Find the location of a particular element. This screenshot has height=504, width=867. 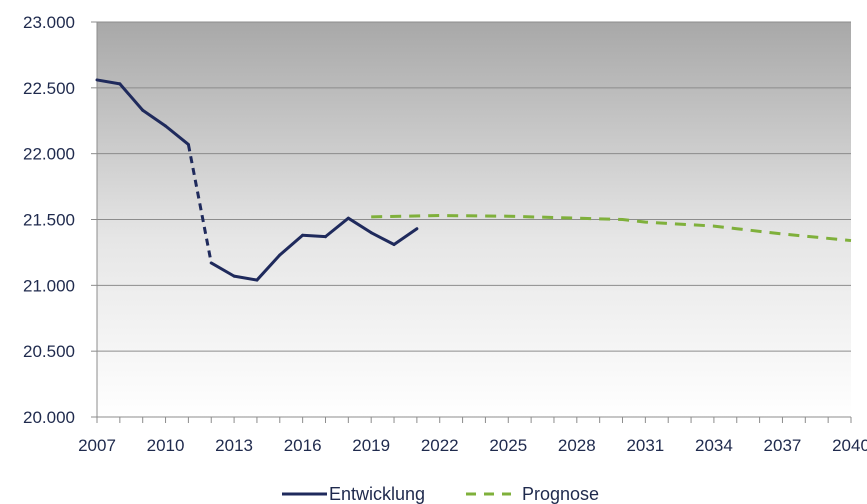

y-tick-label: 20.000 is located at coordinates (49, 417).